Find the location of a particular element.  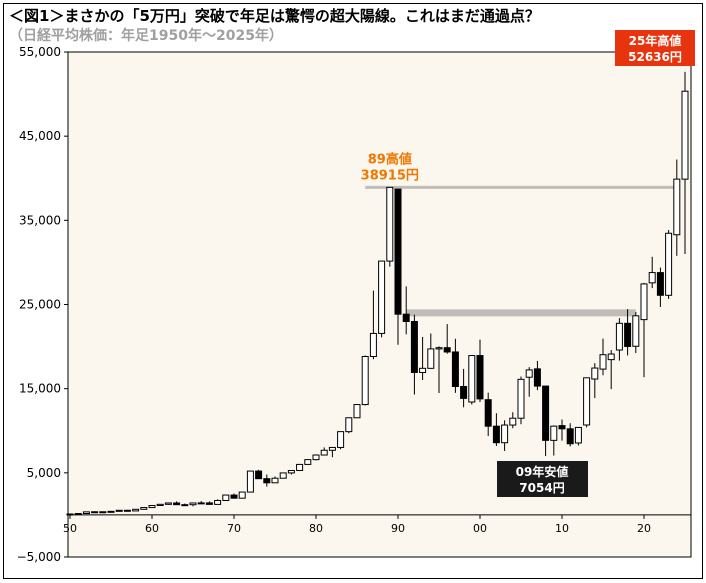

candle-1964 is located at coordinates (185, 505).